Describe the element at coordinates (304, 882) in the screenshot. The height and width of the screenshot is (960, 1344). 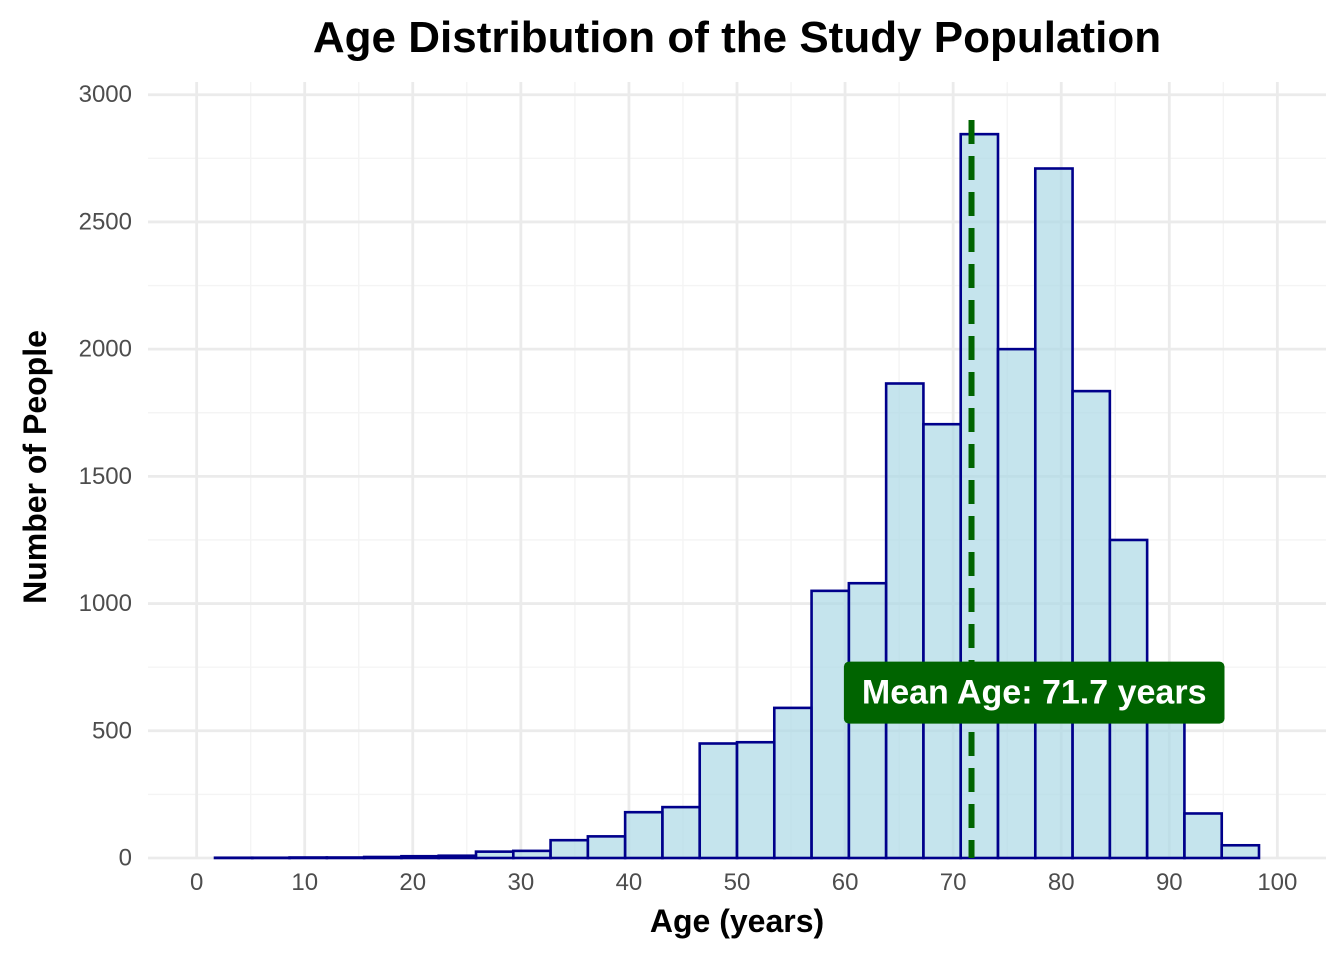
I see `x-tick-label: 10` at that location.